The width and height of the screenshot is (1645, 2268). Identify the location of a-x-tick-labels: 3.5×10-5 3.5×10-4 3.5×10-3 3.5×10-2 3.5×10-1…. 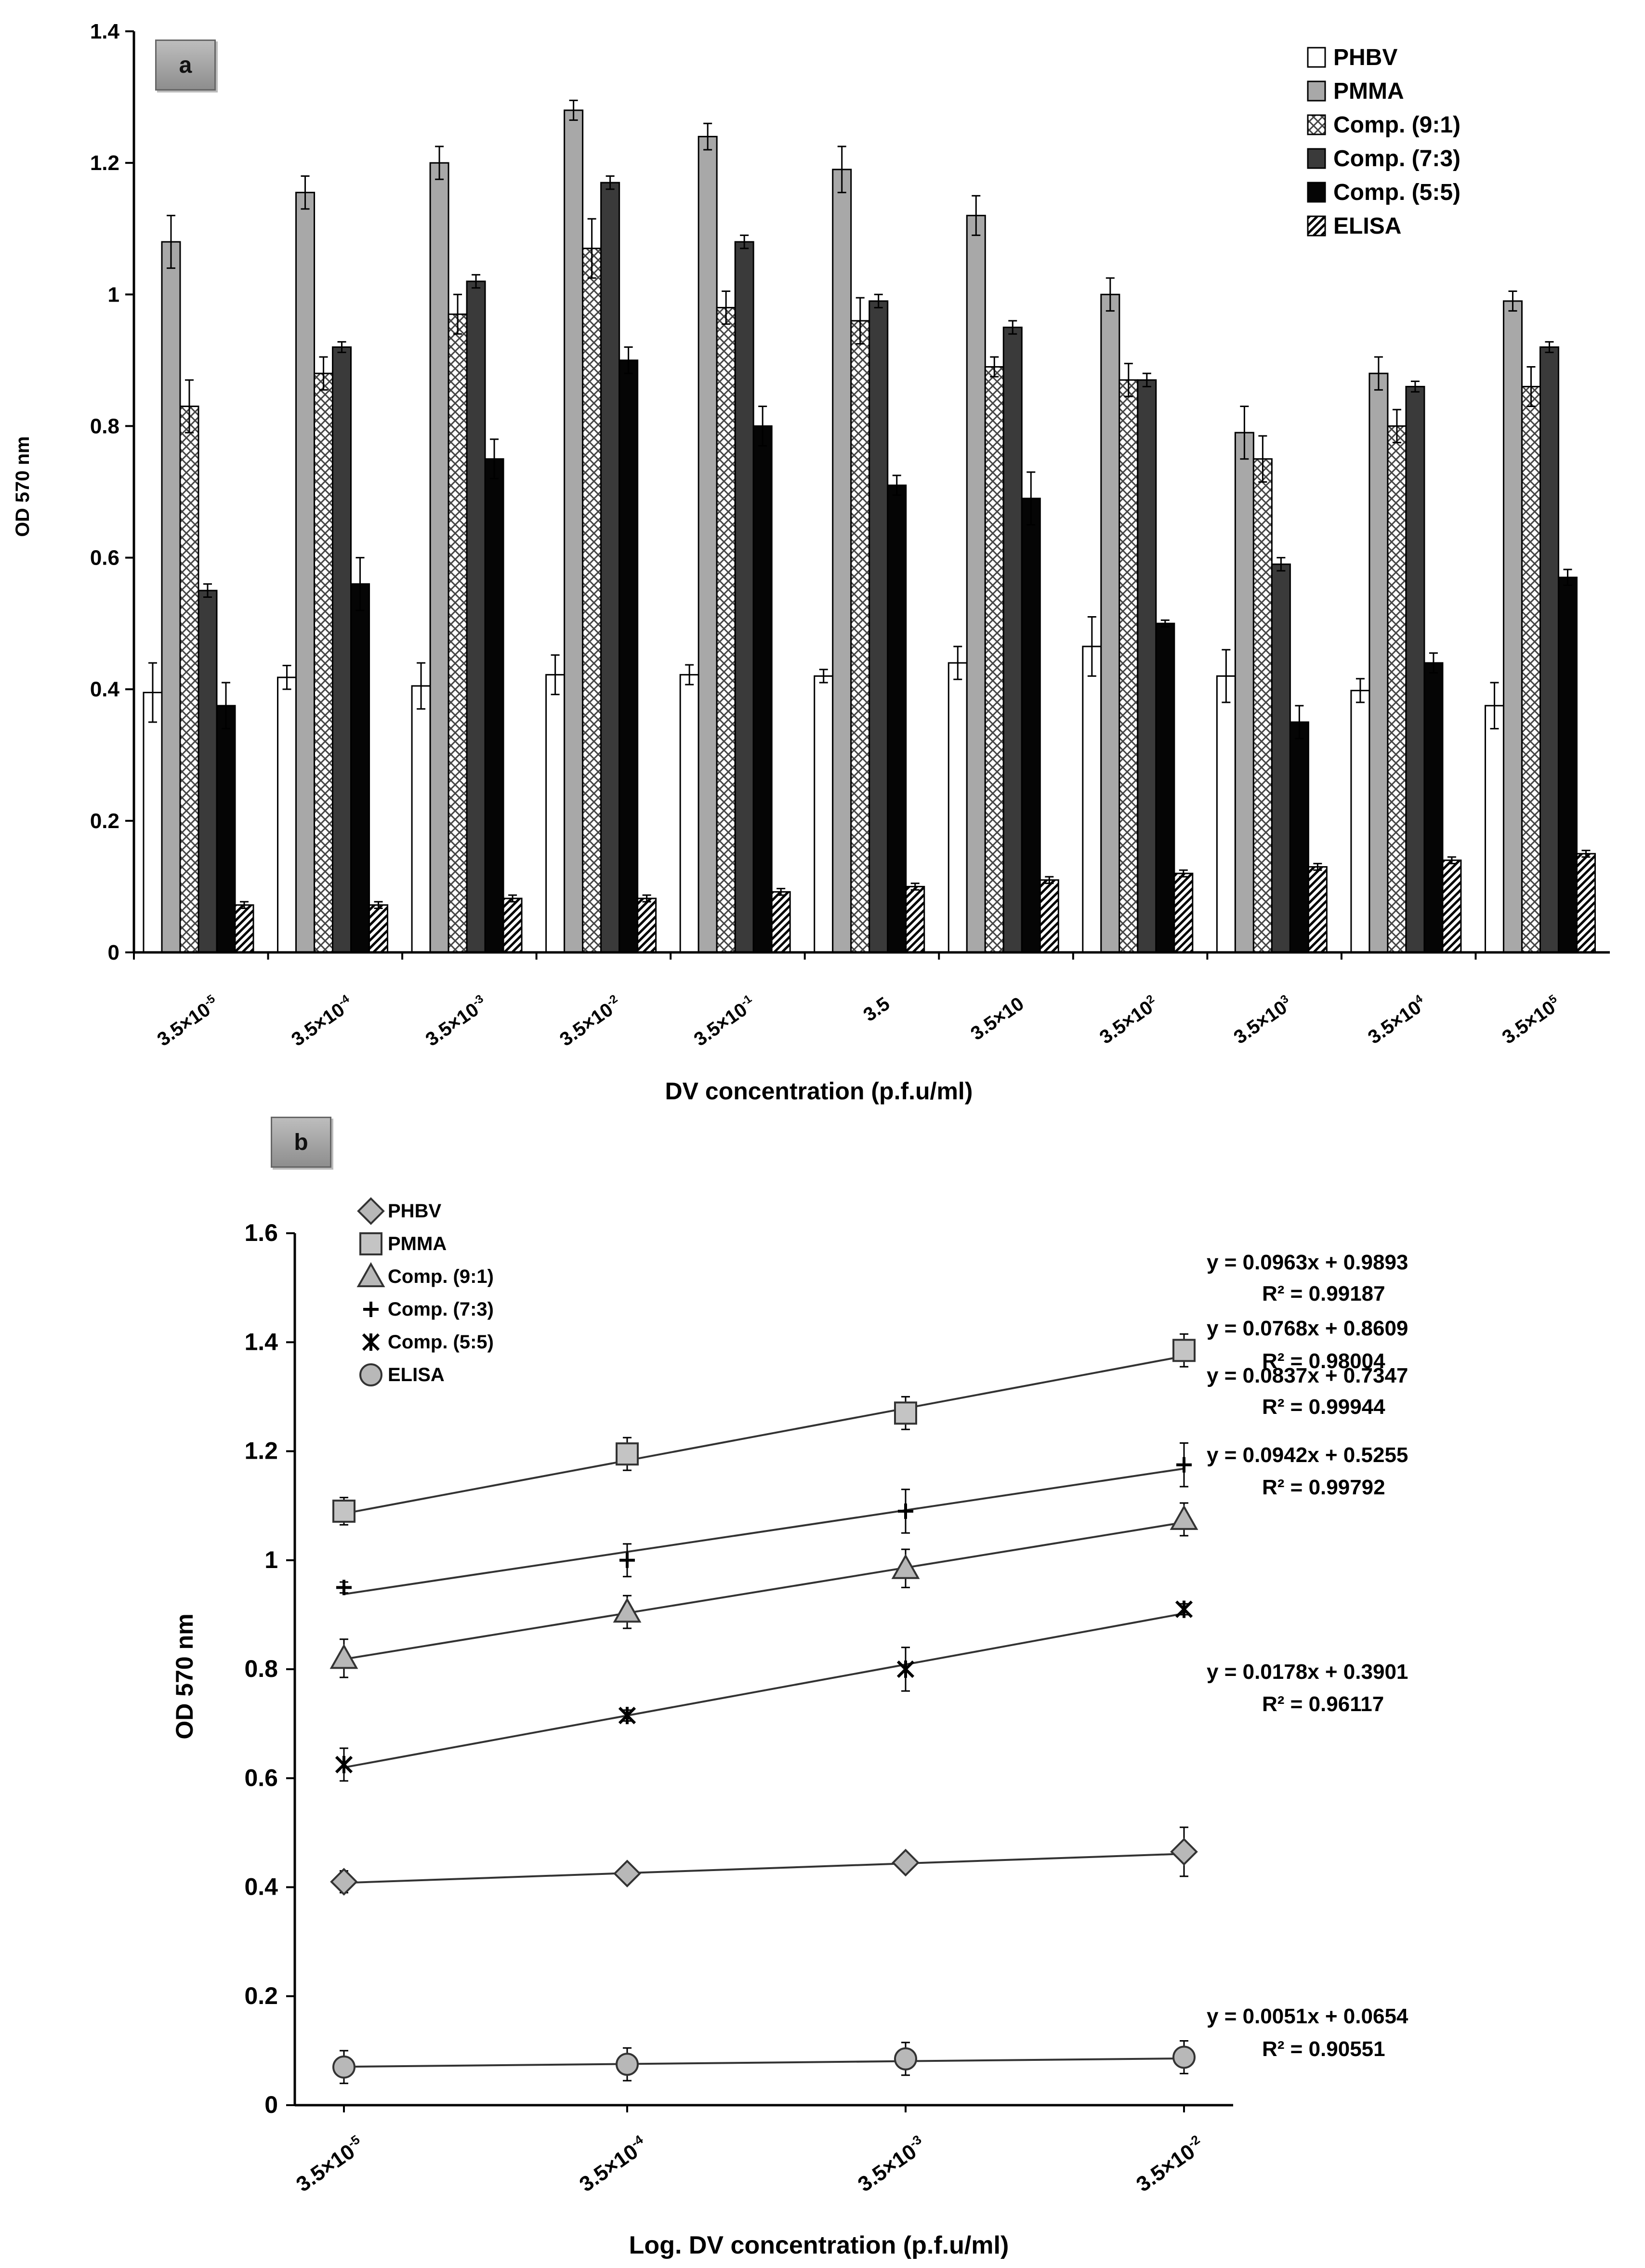
(848, 1001).